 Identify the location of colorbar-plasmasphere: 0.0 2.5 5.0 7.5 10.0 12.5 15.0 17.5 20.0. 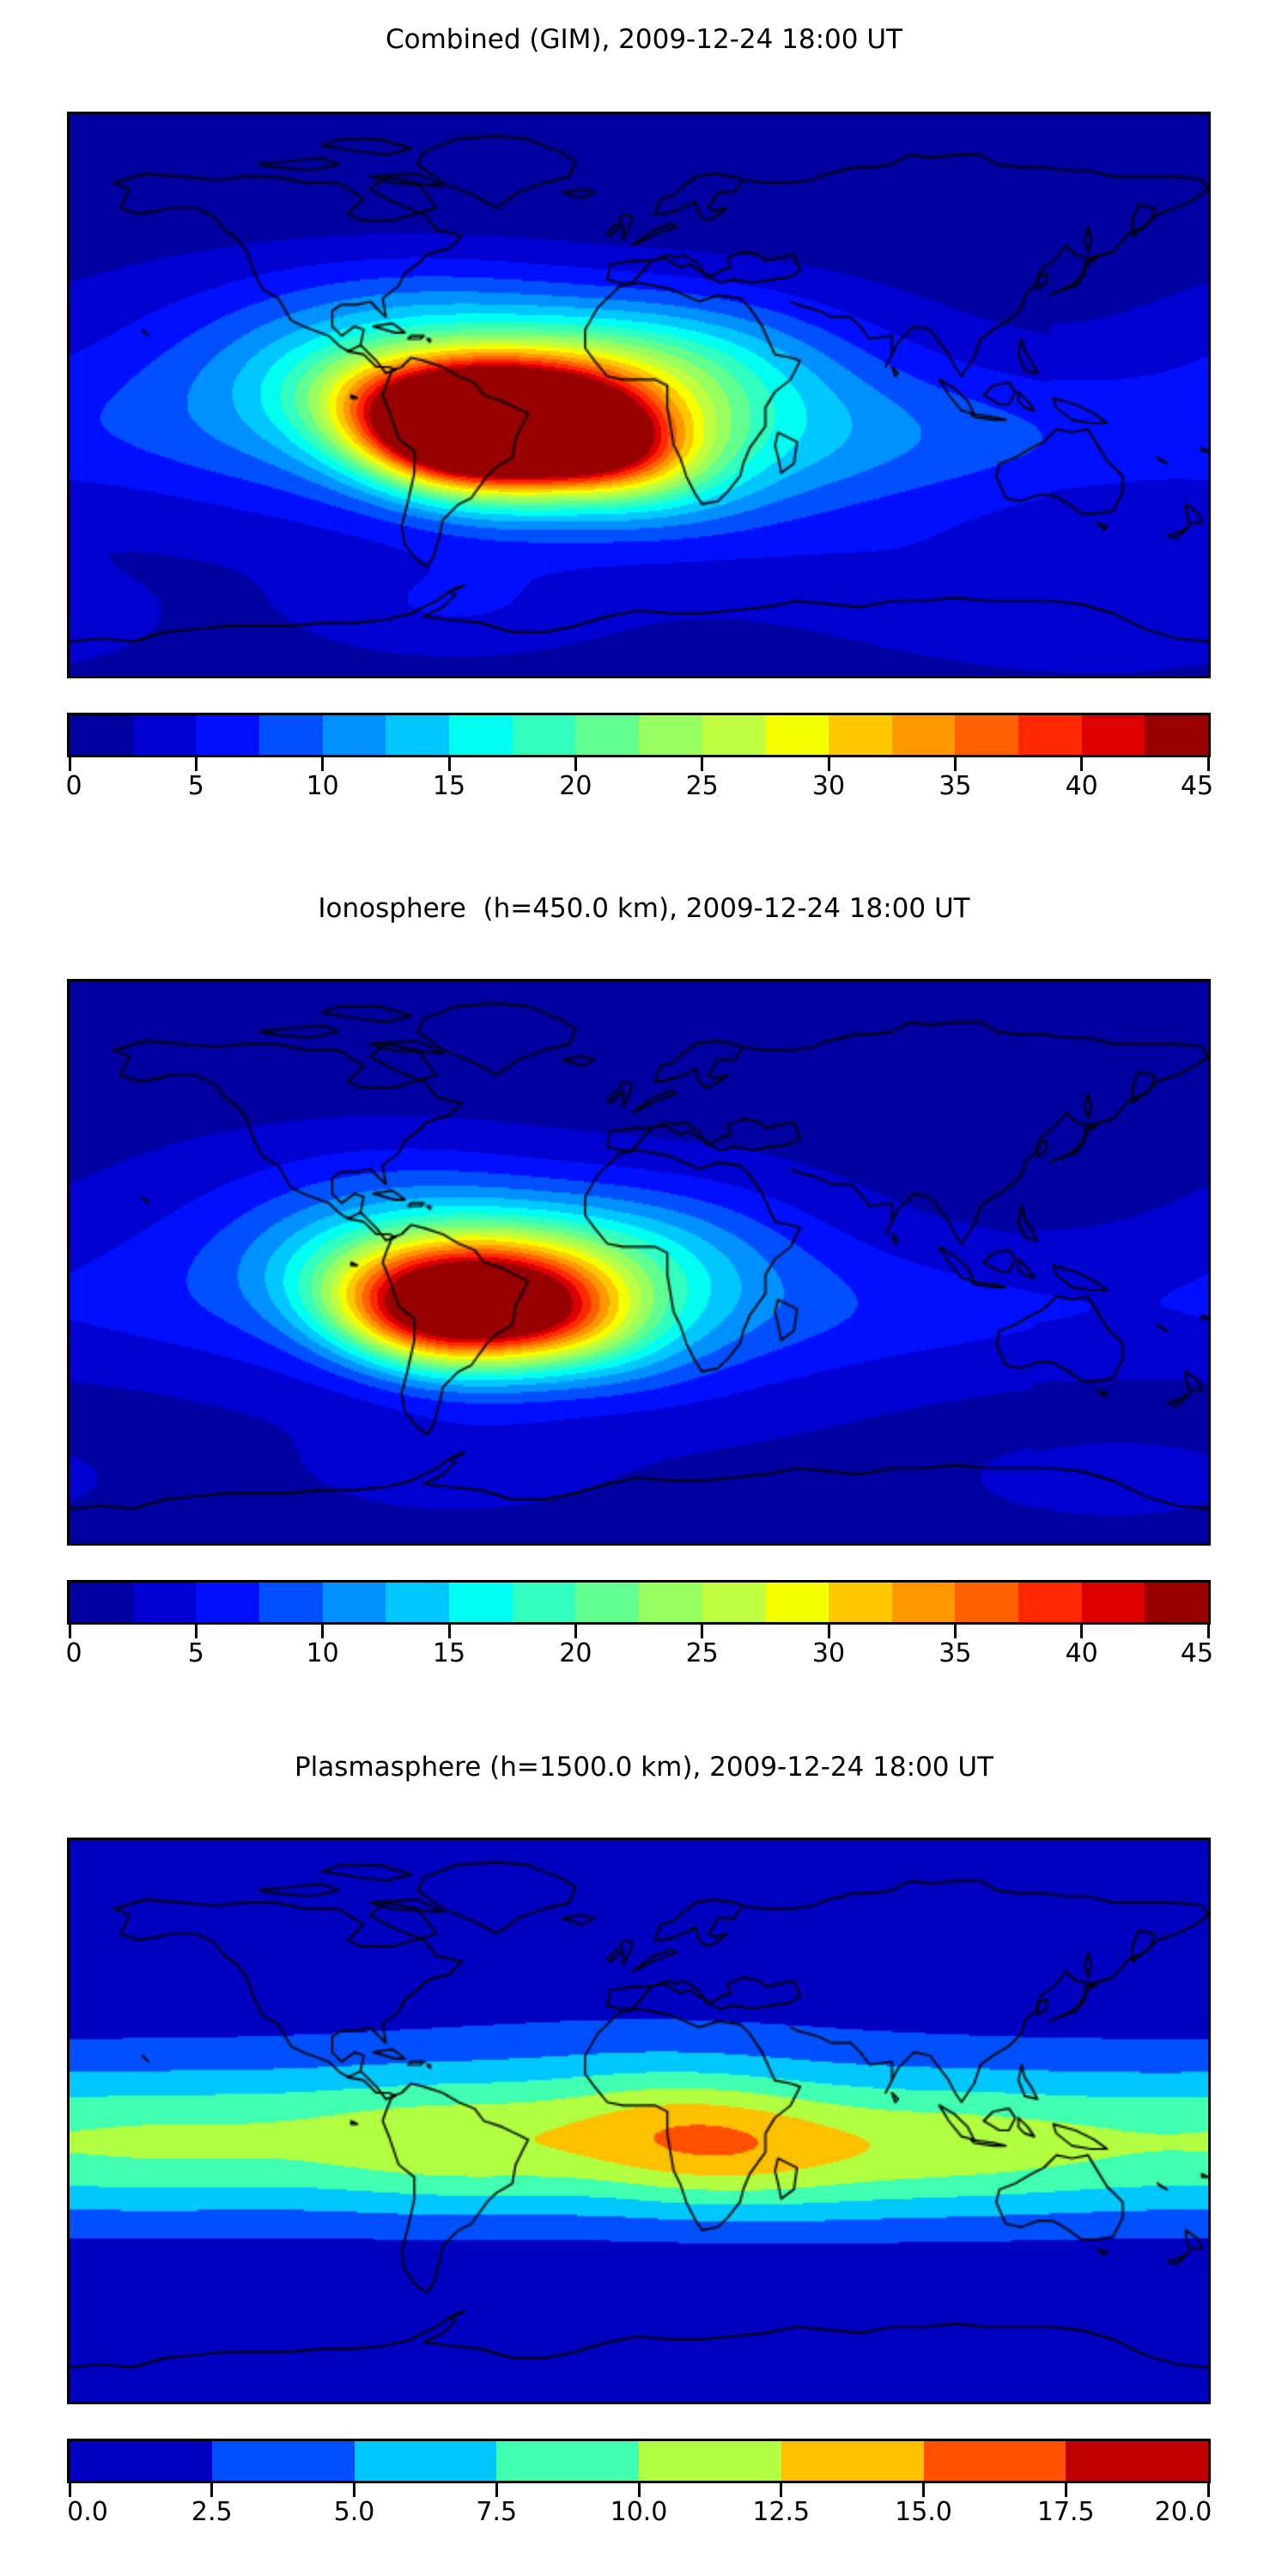
(640, 2487).